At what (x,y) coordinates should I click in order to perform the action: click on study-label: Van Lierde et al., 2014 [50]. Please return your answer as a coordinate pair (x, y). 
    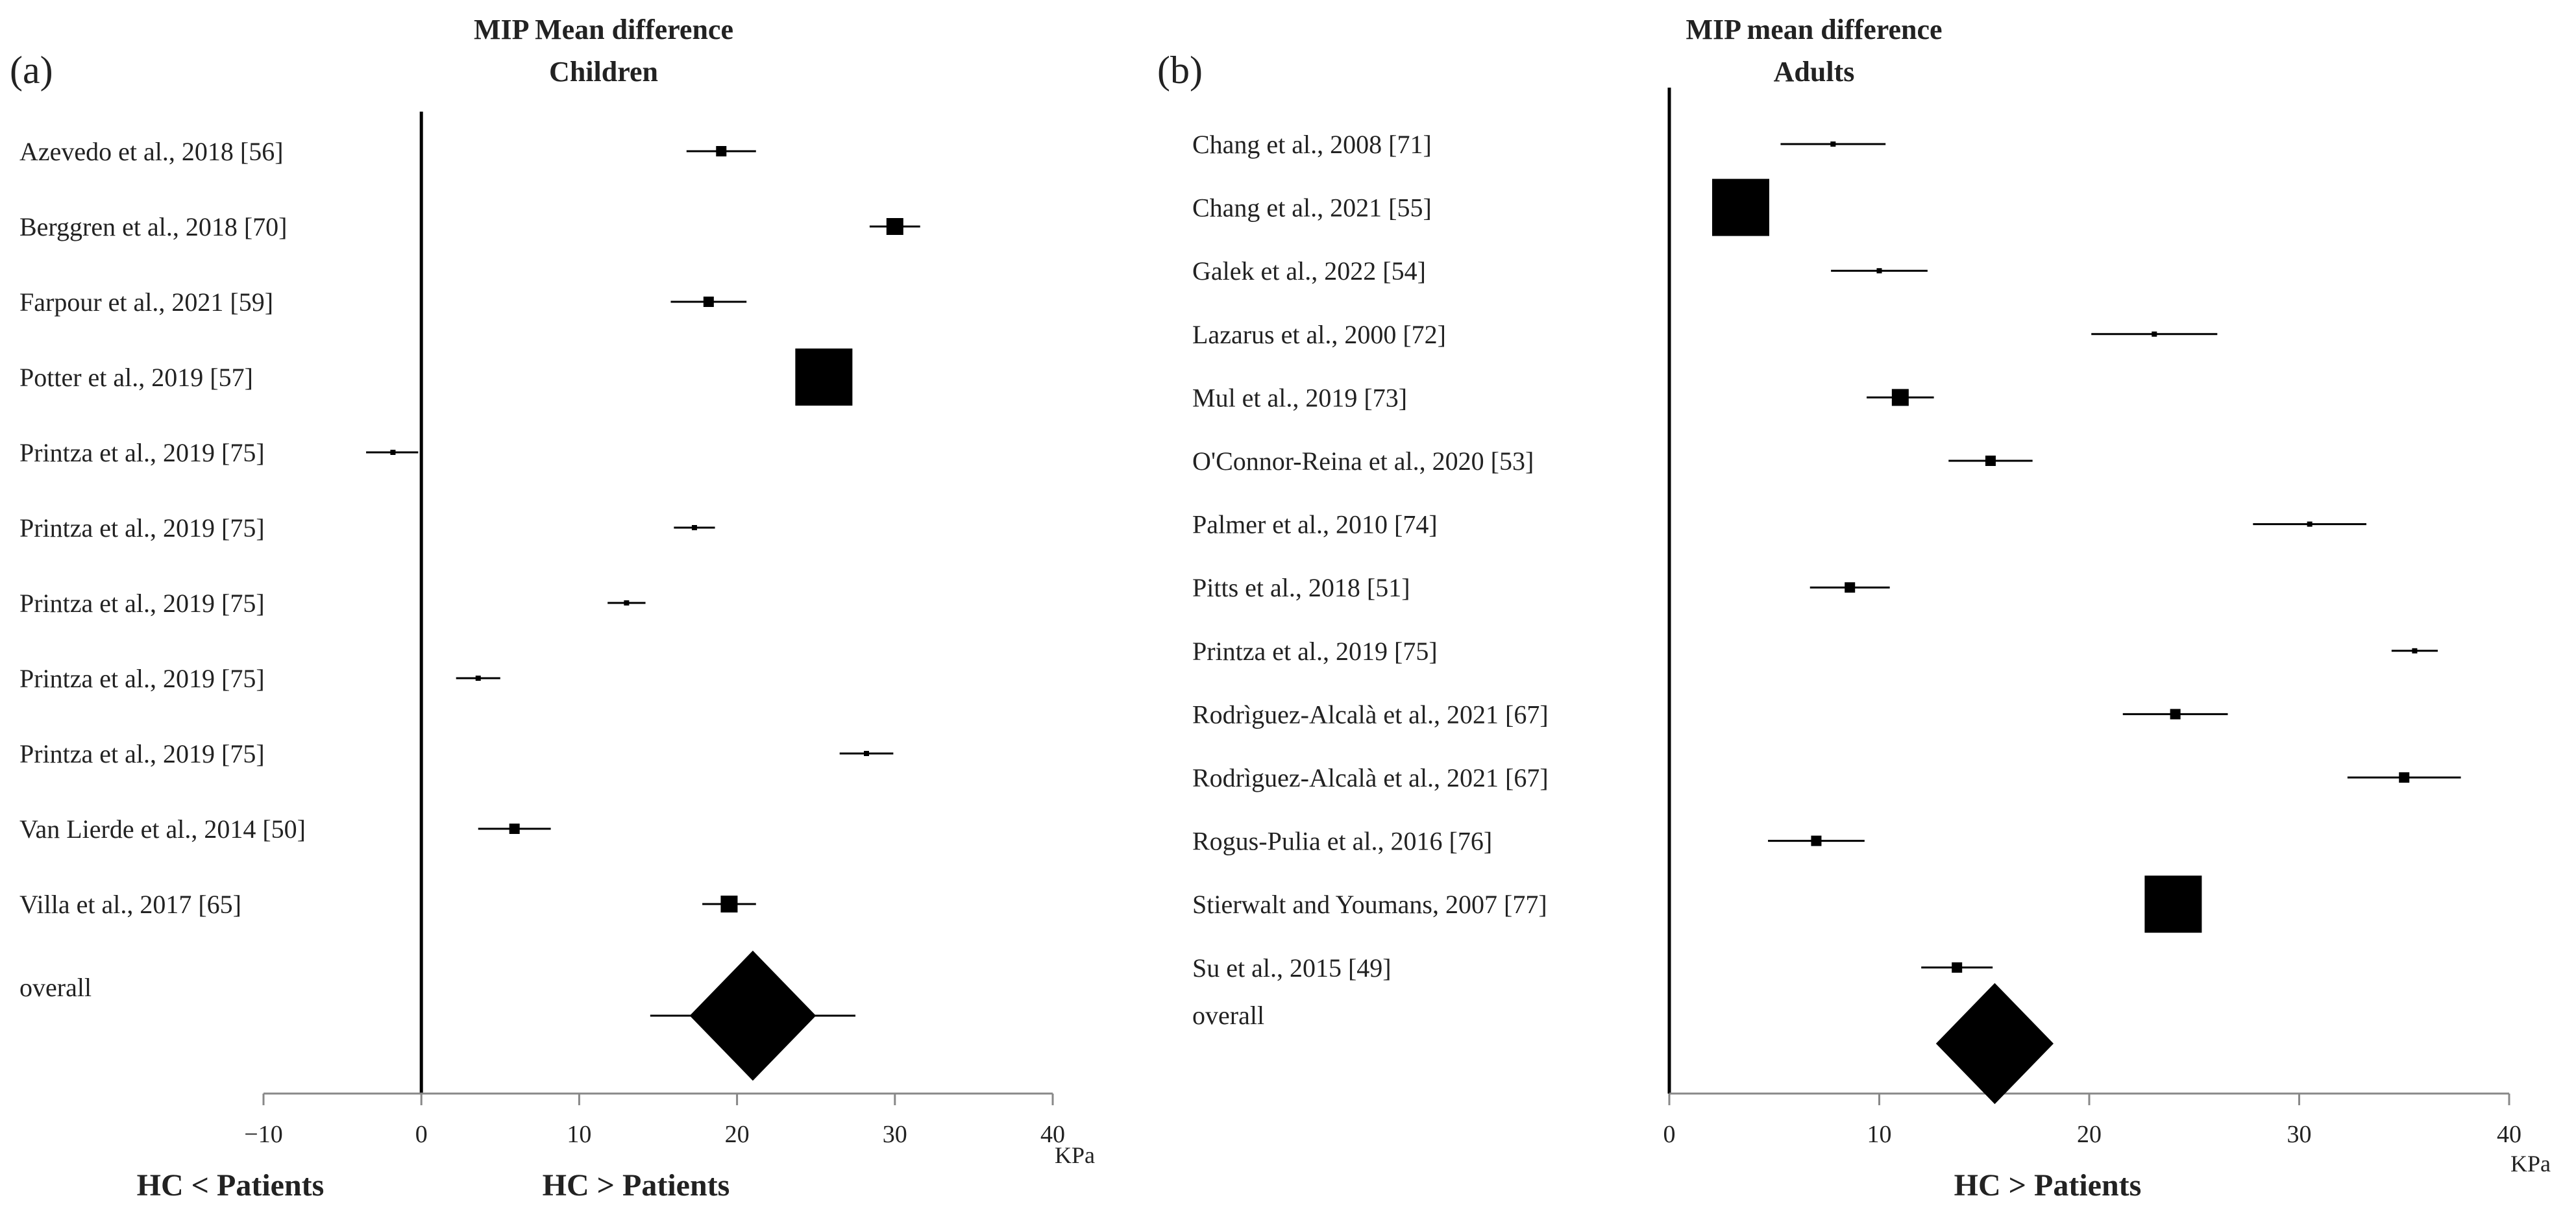
    Looking at the image, I should click on (162, 829).